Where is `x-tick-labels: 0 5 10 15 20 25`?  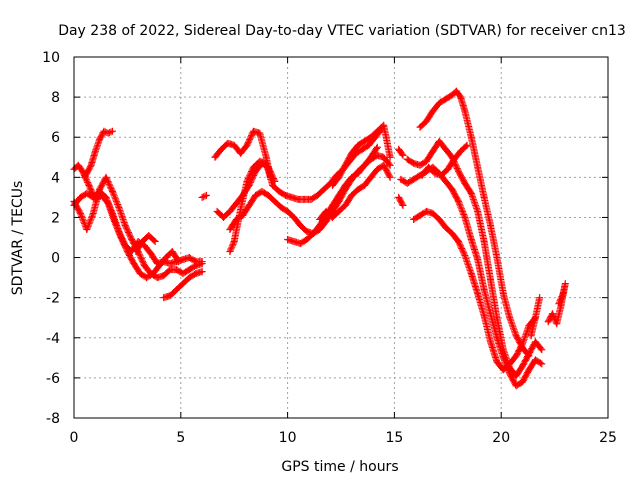 x-tick-labels: 0 5 10 15 20 25 is located at coordinates (343, 438).